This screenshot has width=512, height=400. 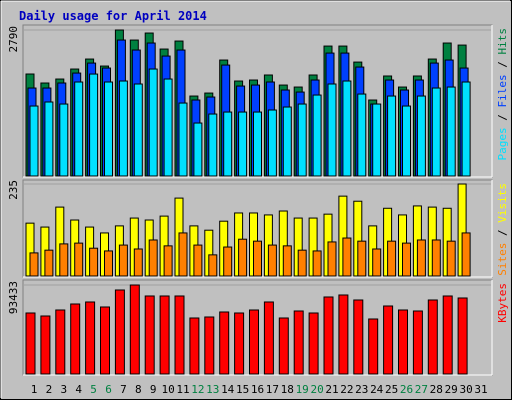 I want to click on x-tick-label: 13, so click(x=212, y=389).